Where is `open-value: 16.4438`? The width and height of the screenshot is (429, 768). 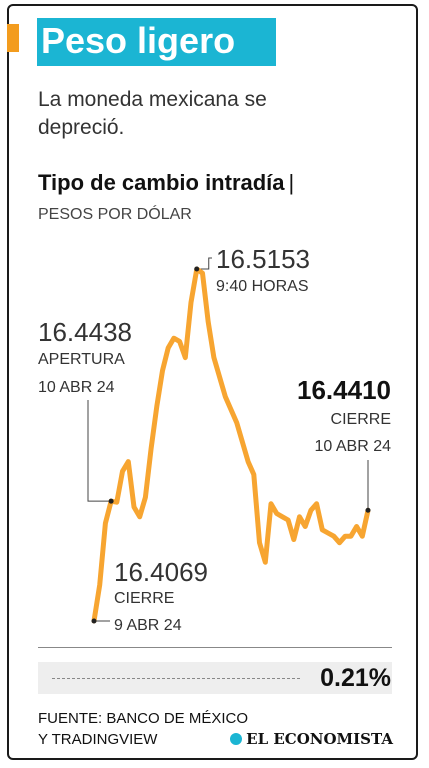
open-value: 16.4438 is located at coordinates (85, 332).